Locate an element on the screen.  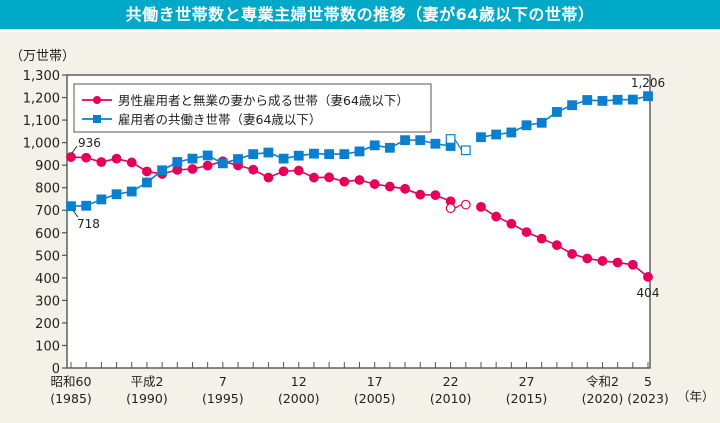
y-tick-label: 700 is located at coordinates (47, 211).